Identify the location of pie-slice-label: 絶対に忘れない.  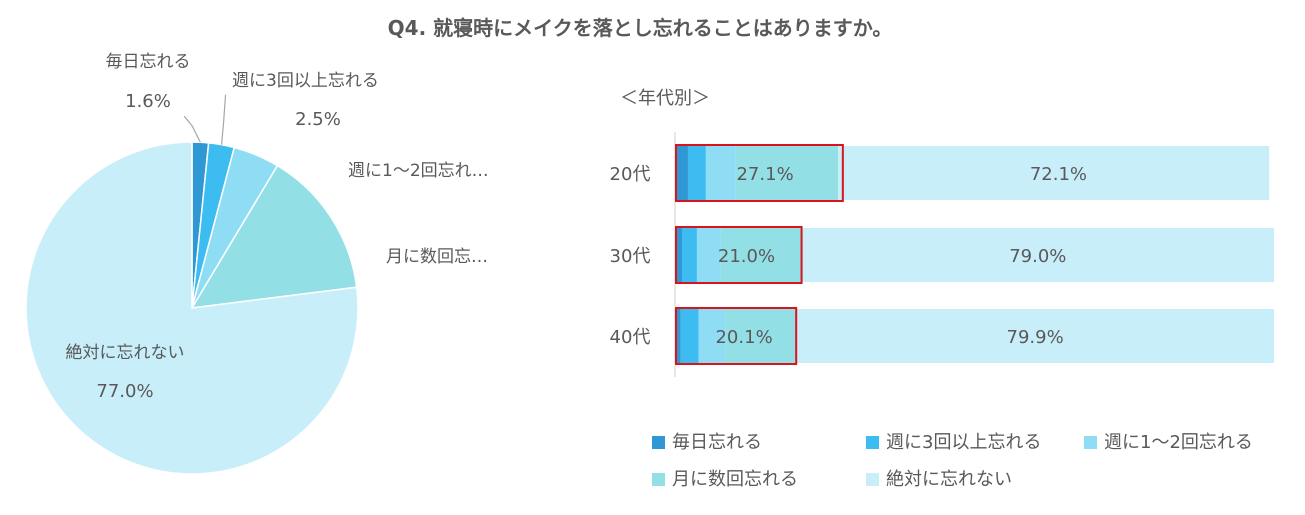
(125, 353).